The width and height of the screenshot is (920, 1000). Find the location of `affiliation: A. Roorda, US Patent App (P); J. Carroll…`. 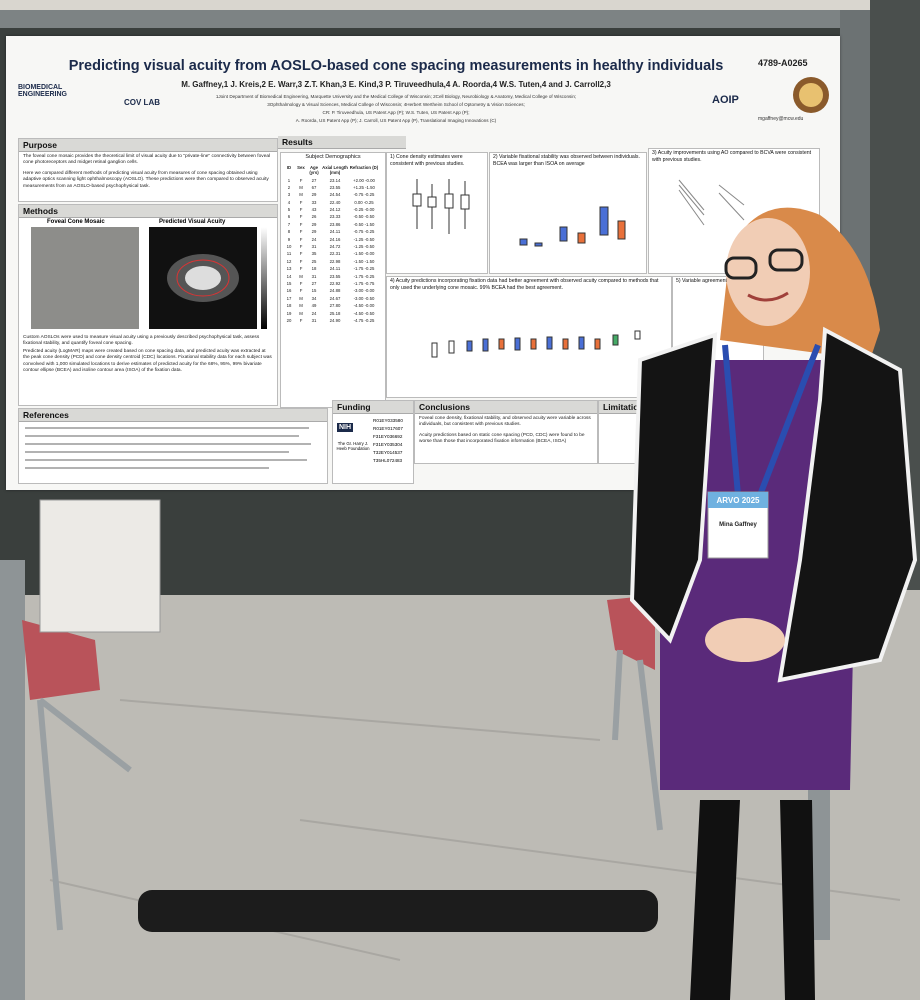

affiliation: A. Roorda, US Patent App (P); J. Carroll… is located at coordinates (396, 120).